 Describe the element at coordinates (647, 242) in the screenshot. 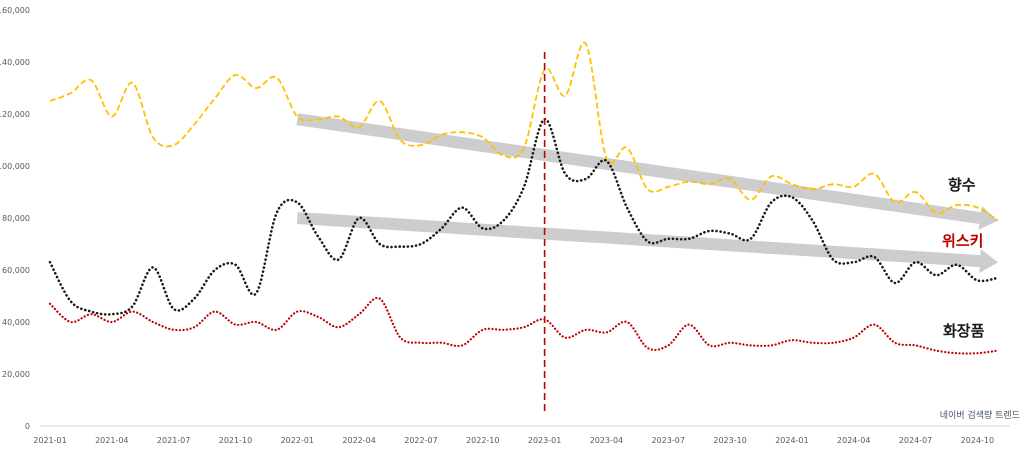

I see `trend-arrow` at that location.